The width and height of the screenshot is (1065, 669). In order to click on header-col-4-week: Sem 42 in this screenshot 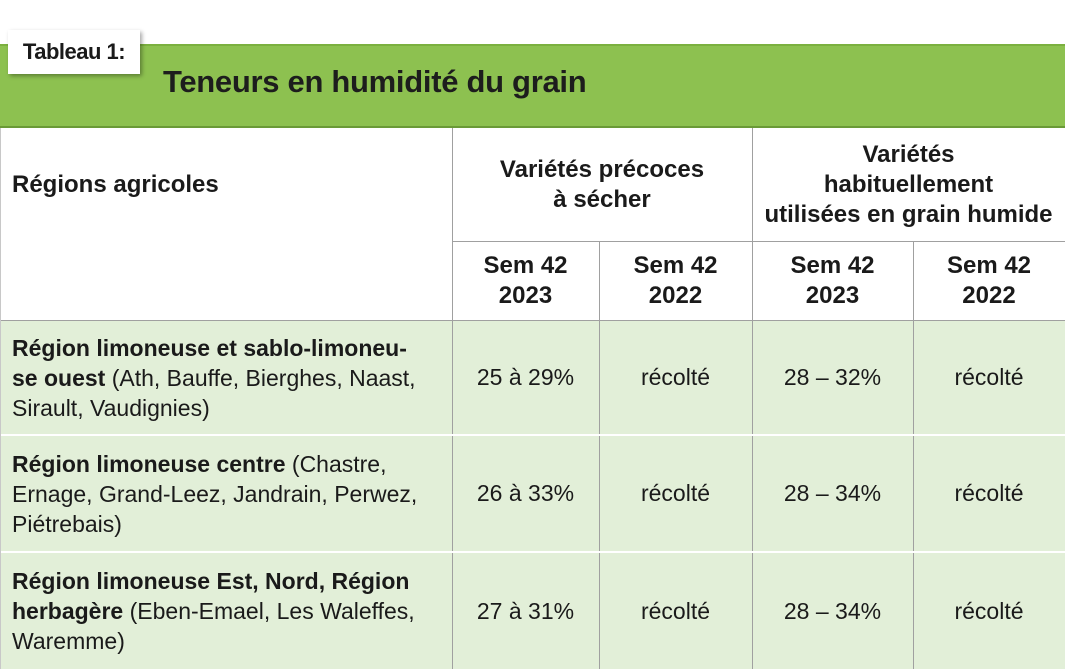, I will do `click(989, 265)`.